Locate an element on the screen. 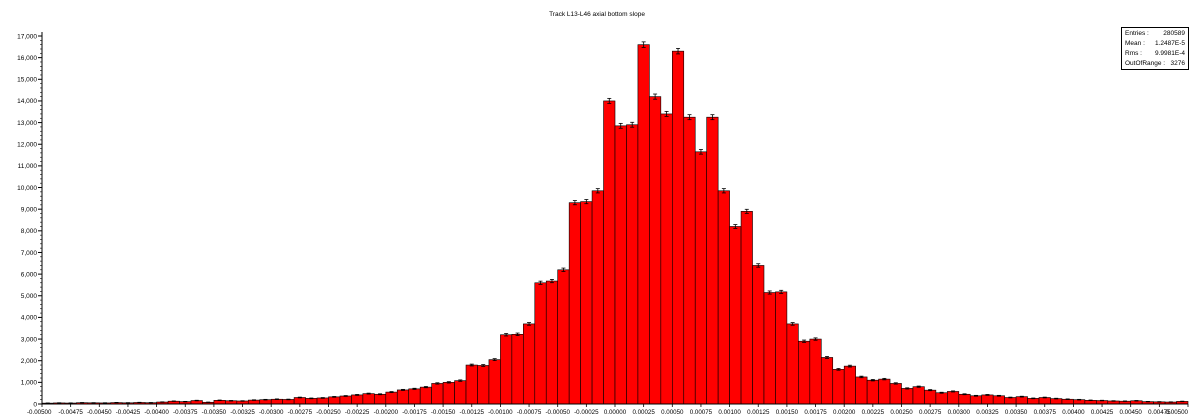  x-tick-label: -0.00375 is located at coordinates (185, 412).